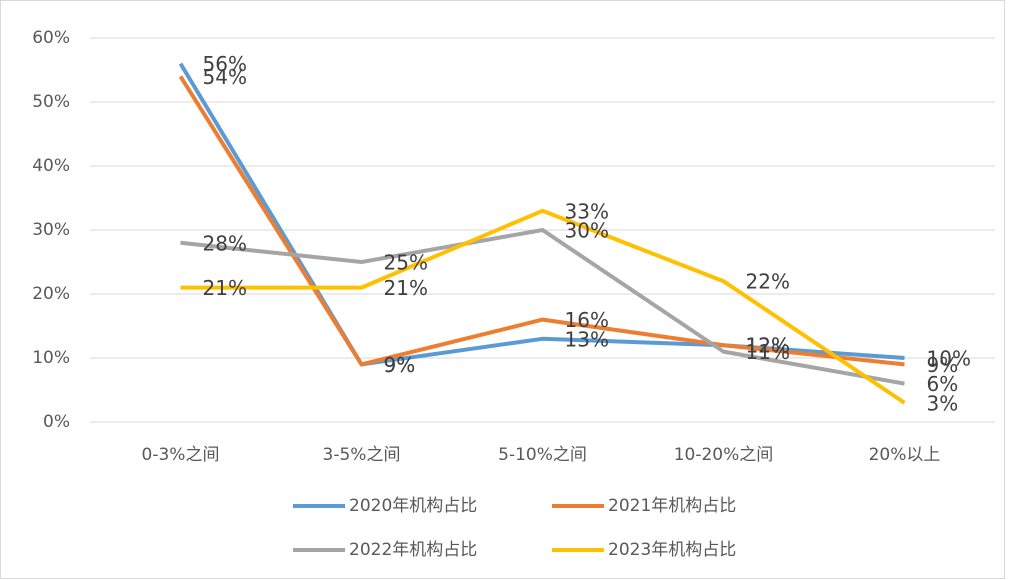 The height and width of the screenshot is (580, 1009). What do you see at coordinates (724, 455) in the screenshot?
I see `x-tick-label: 10-20%之间` at bounding box center [724, 455].